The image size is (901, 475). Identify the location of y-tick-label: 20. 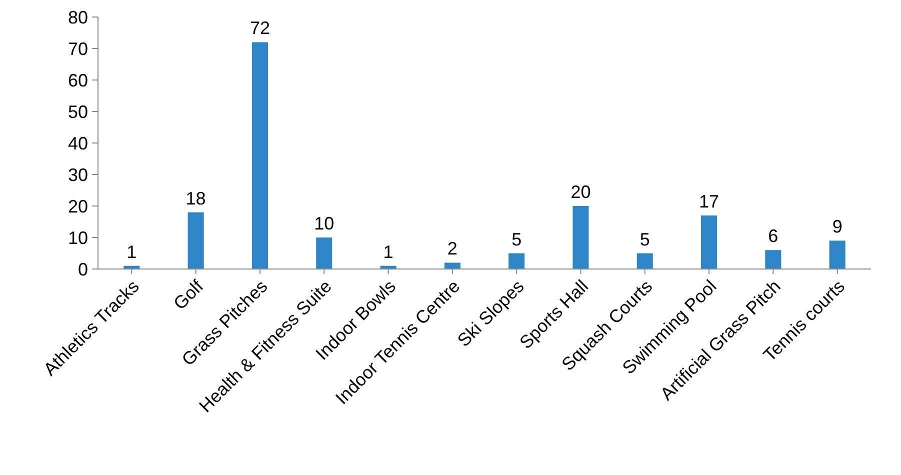
(78, 206).